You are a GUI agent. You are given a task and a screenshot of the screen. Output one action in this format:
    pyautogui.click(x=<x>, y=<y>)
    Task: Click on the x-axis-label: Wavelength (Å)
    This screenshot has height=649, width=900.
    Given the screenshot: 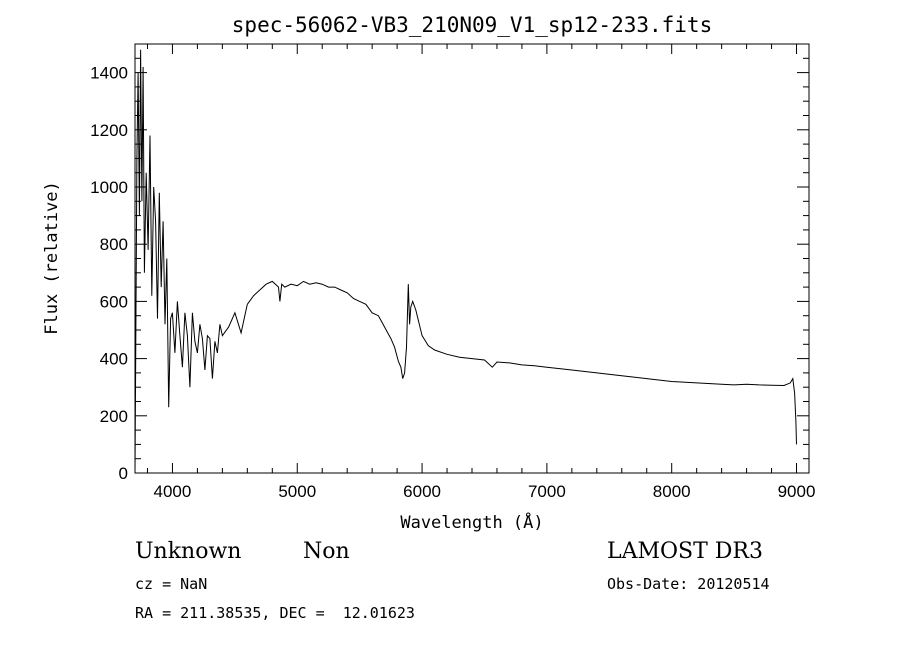 What is the action you would take?
    pyautogui.click(x=471, y=522)
    